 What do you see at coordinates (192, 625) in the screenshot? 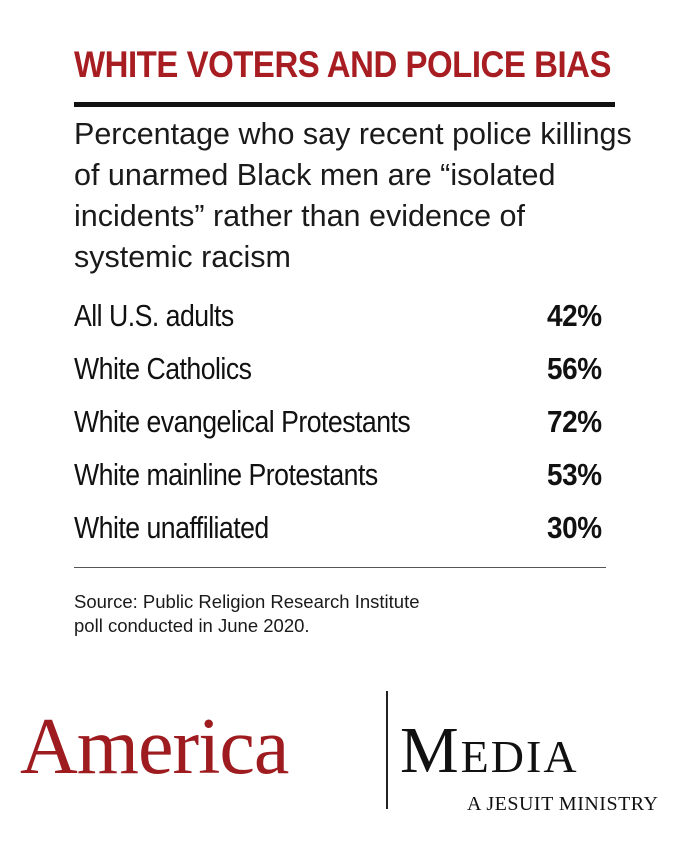
I see `source-line: poll conducted in June 2020.` at bounding box center [192, 625].